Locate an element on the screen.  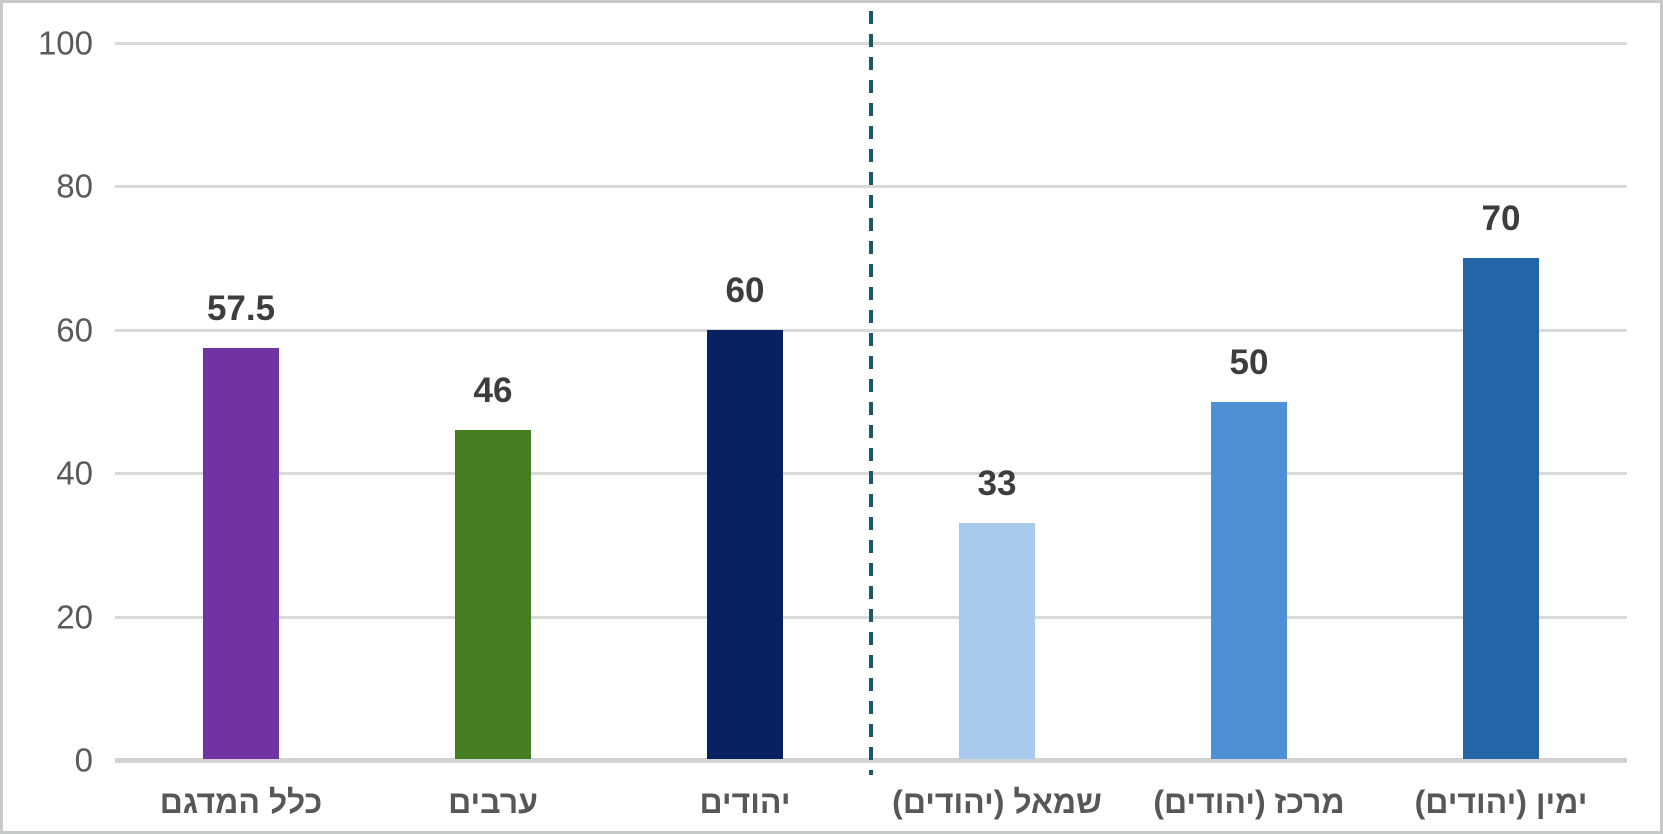
value-label-jews: 60 is located at coordinates (745, 290).